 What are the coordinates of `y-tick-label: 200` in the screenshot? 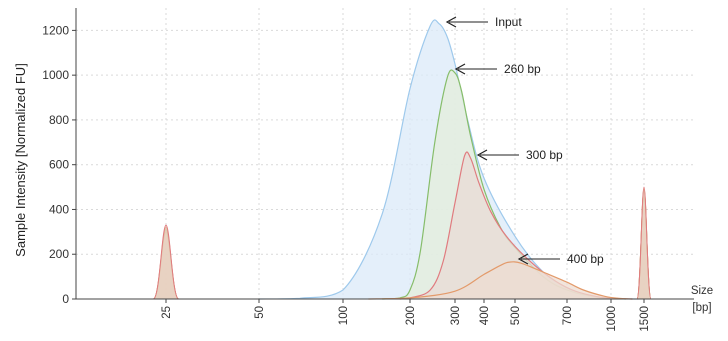 It's located at (59, 254).